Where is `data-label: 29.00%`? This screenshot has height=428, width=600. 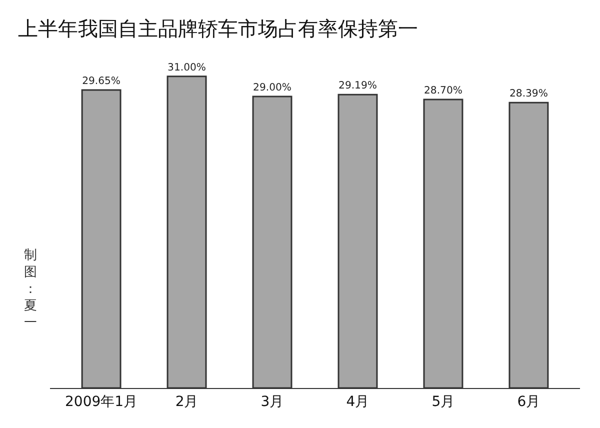 data-label: 29.00% is located at coordinates (272, 88).